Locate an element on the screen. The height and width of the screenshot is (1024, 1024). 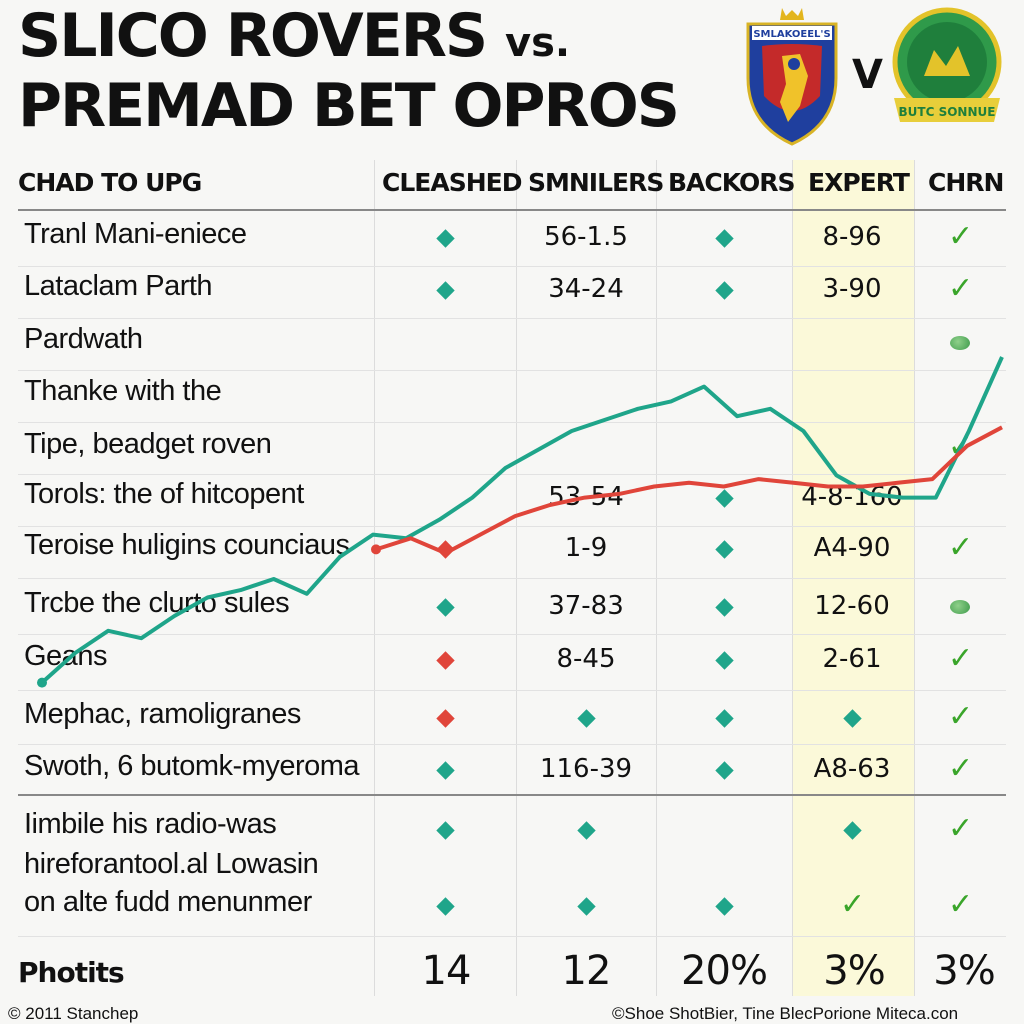
smnilers-value: 1-9 is located at coordinates (586, 548).